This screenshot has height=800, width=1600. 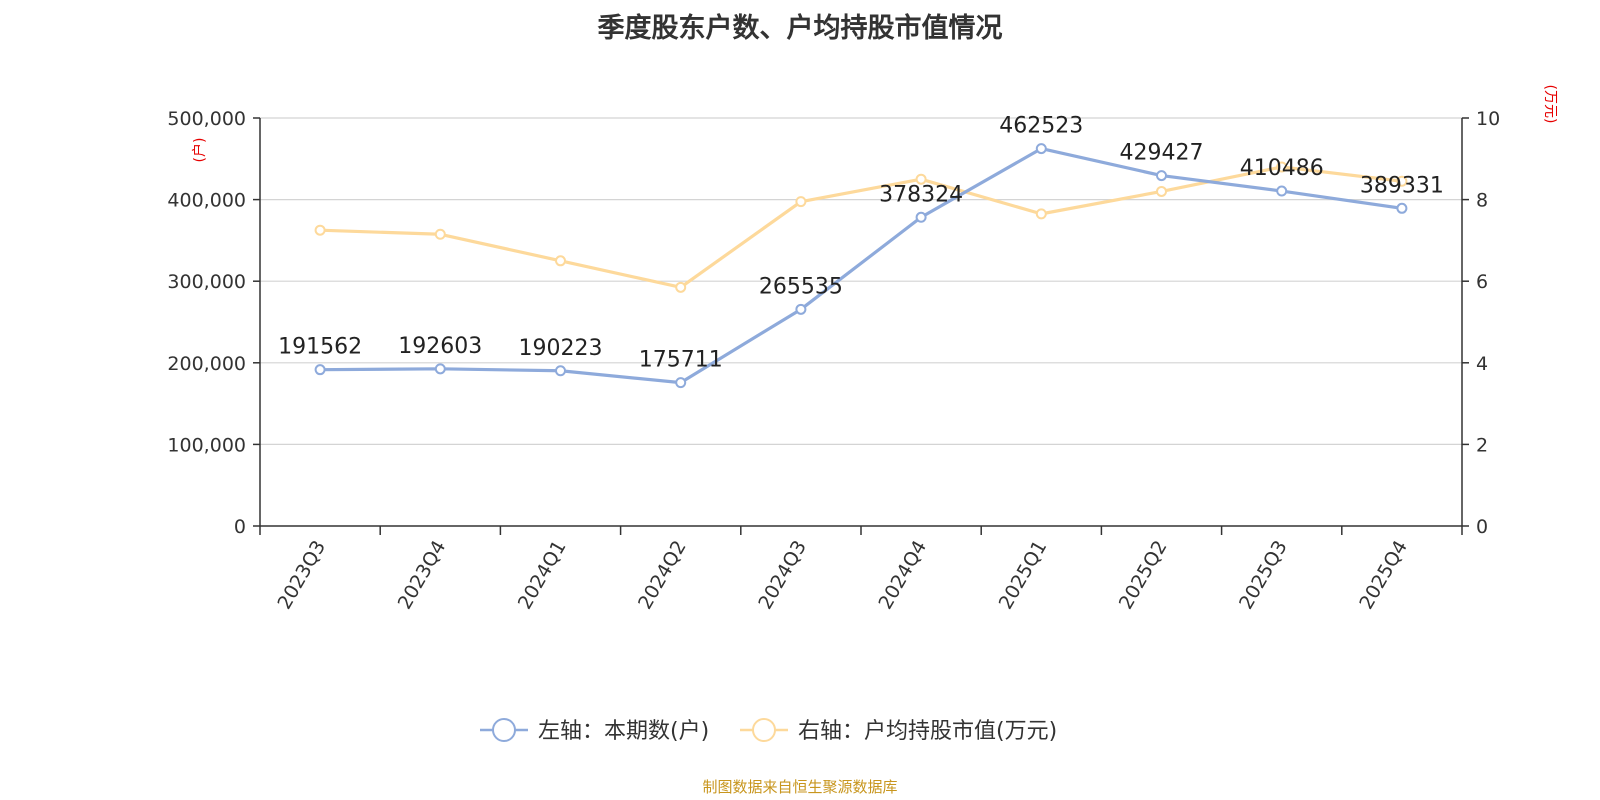 What do you see at coordinates (301, 575) in the screenshot?
I see `x-axis-category-label: 2023Q3` at bounding box center [301, 575].